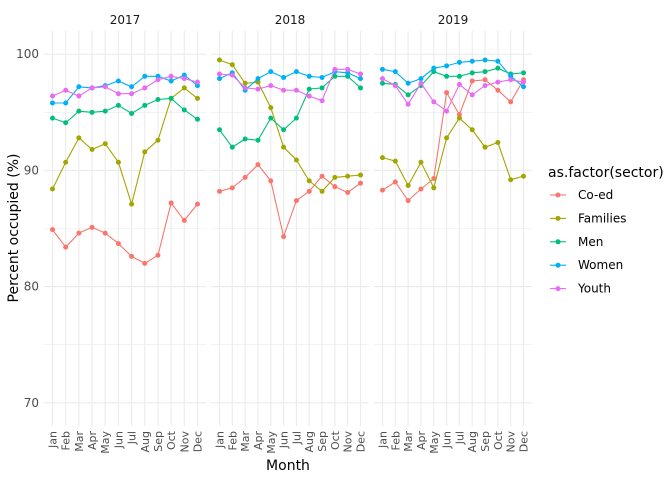 The image size is (672, 480). Describe the element at coordinates (348, 442) in the screenshot. I see `x-tick-label: Nov` at that location.